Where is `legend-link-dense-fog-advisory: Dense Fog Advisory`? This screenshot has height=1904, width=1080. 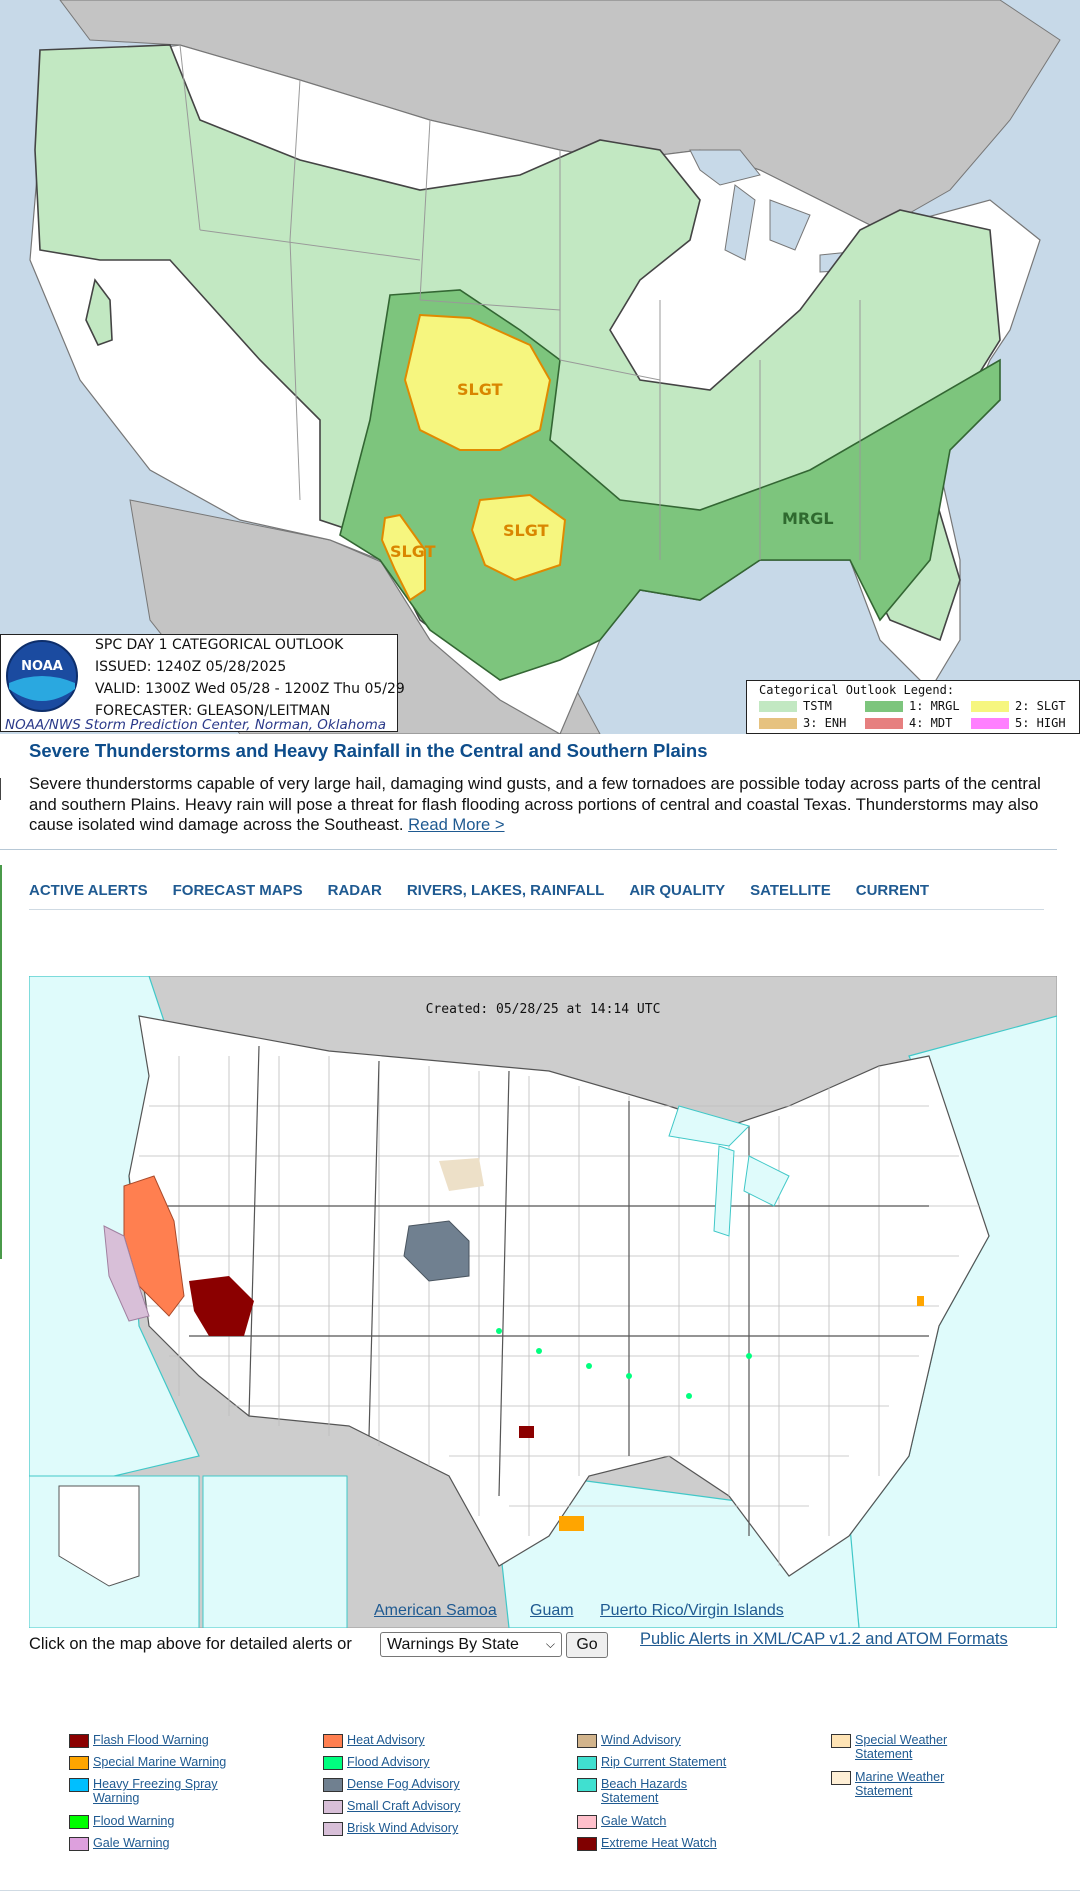 legend-link-dense-fog-advisory: Dense Fog Advisory is located at coordinates (403, 1784).